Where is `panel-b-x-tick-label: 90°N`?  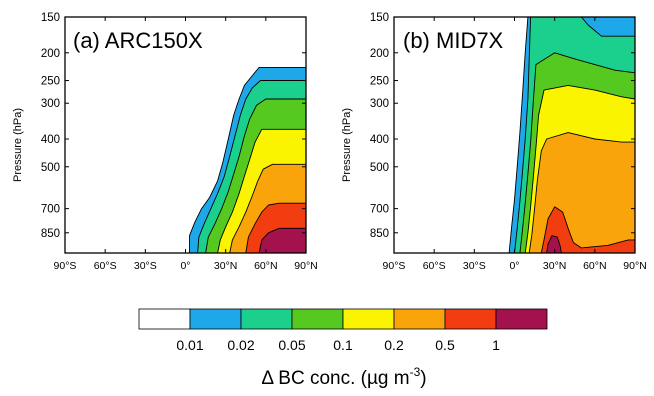
panel-b-x-tick-label: 90°N is located at coordinates (634, 266).